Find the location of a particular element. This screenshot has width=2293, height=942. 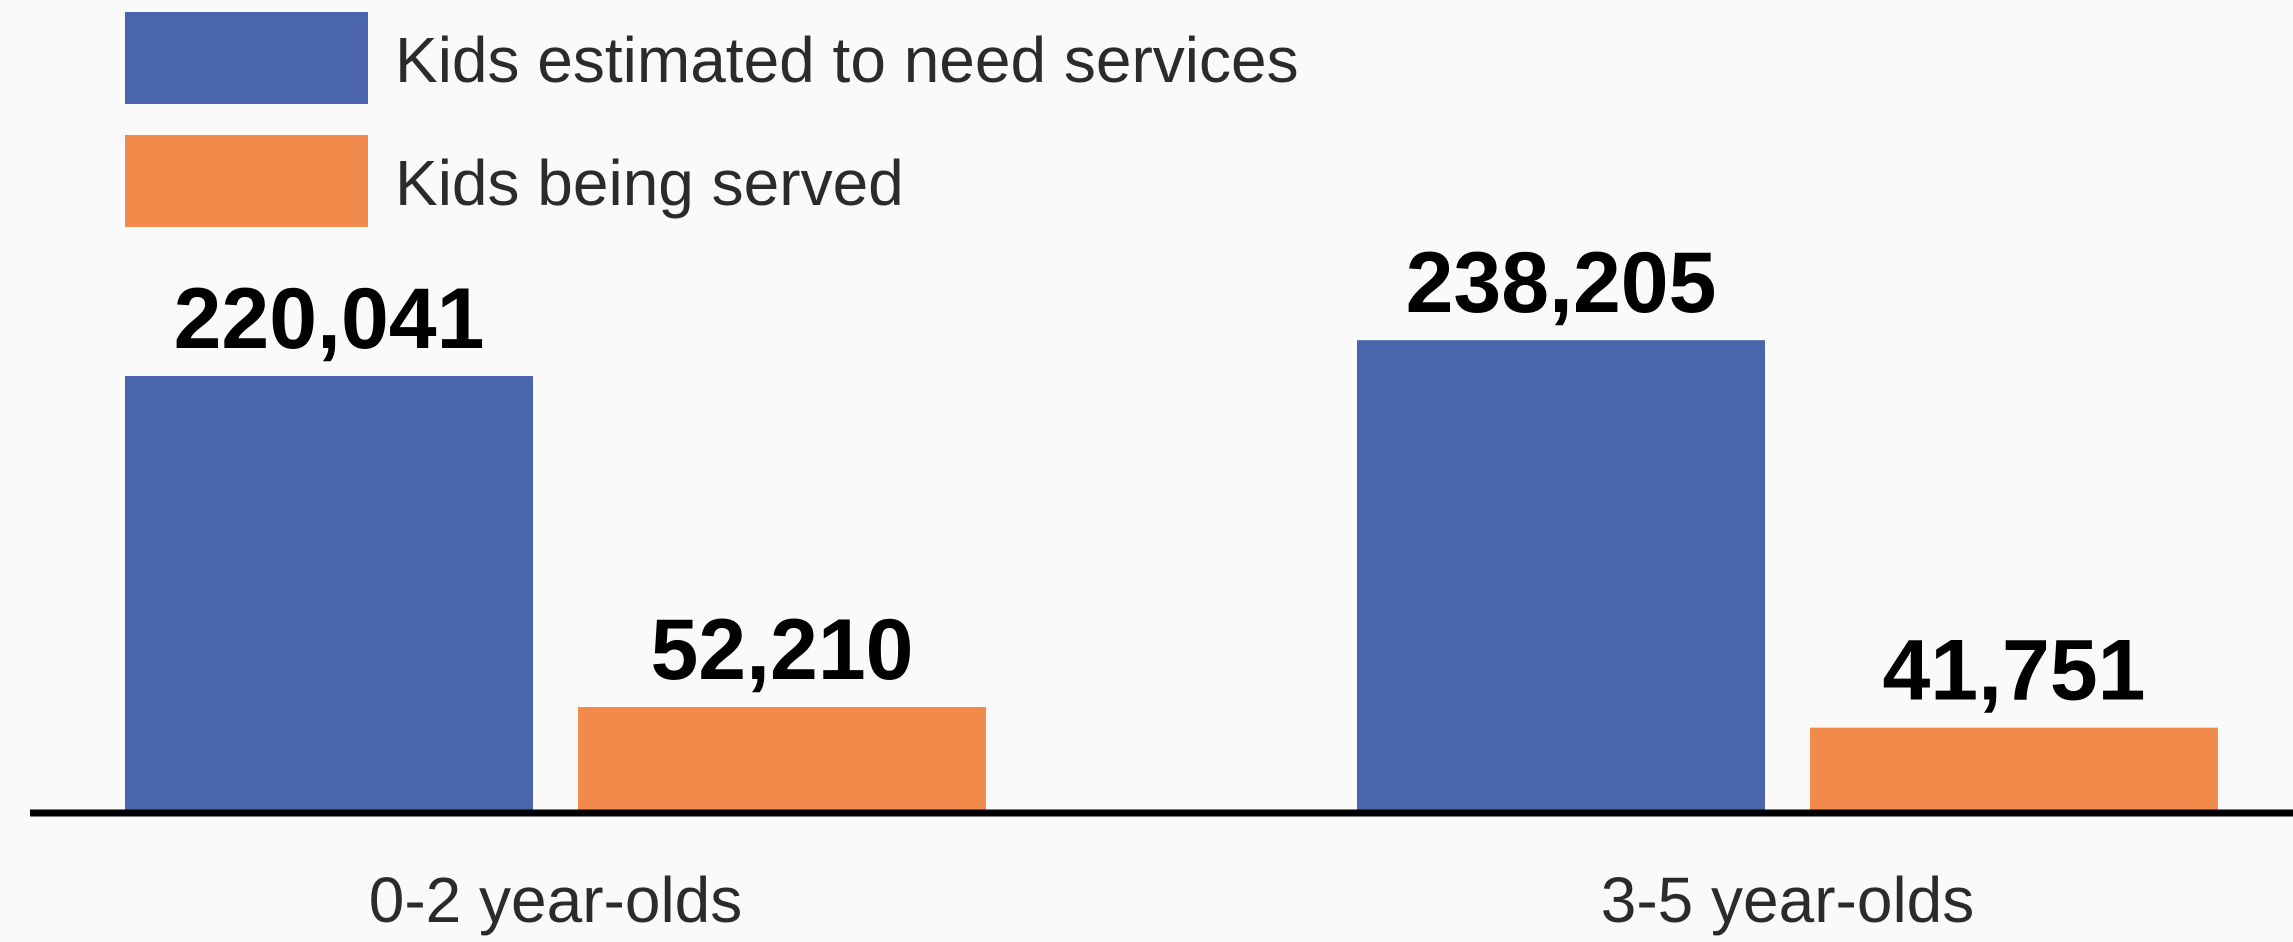

legend-item-need-services: Kids estimated to need services is located at coordinates (712, 58).